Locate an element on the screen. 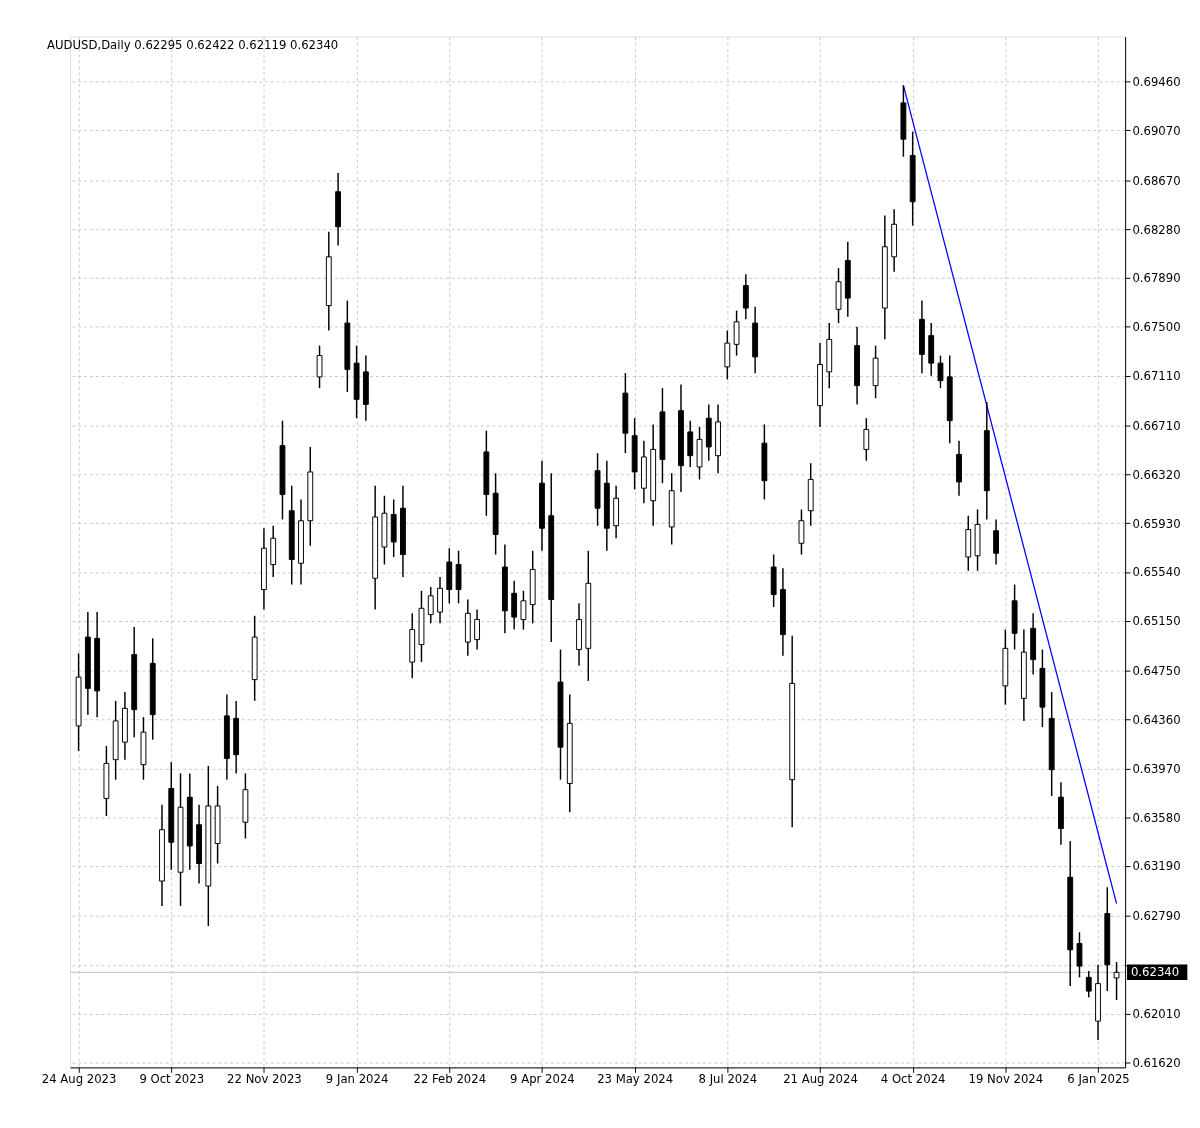 This screenshot has width=1200, height=1128. y-tick-label: 0.62790 is located at coordinates (1156, 916).